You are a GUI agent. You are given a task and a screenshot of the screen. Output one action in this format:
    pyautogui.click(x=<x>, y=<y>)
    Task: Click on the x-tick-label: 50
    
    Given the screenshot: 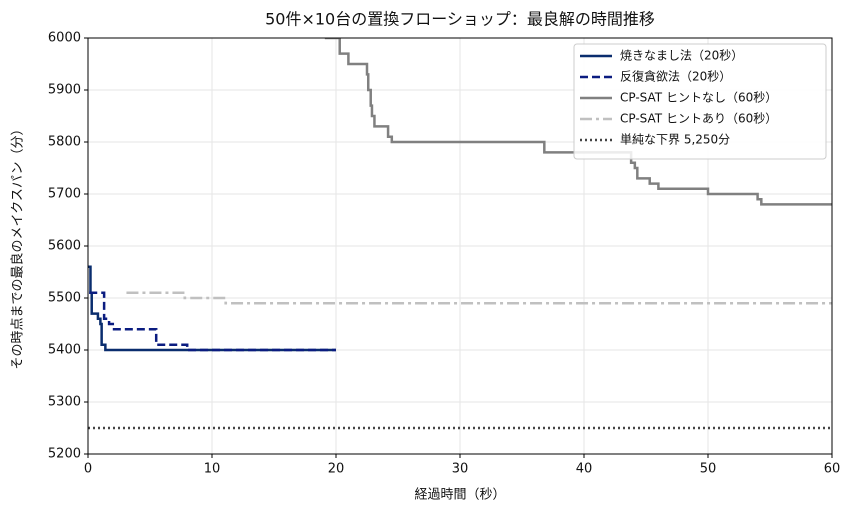 What is the action you would take?
    pyautogui.click(x=708, y=469)
    